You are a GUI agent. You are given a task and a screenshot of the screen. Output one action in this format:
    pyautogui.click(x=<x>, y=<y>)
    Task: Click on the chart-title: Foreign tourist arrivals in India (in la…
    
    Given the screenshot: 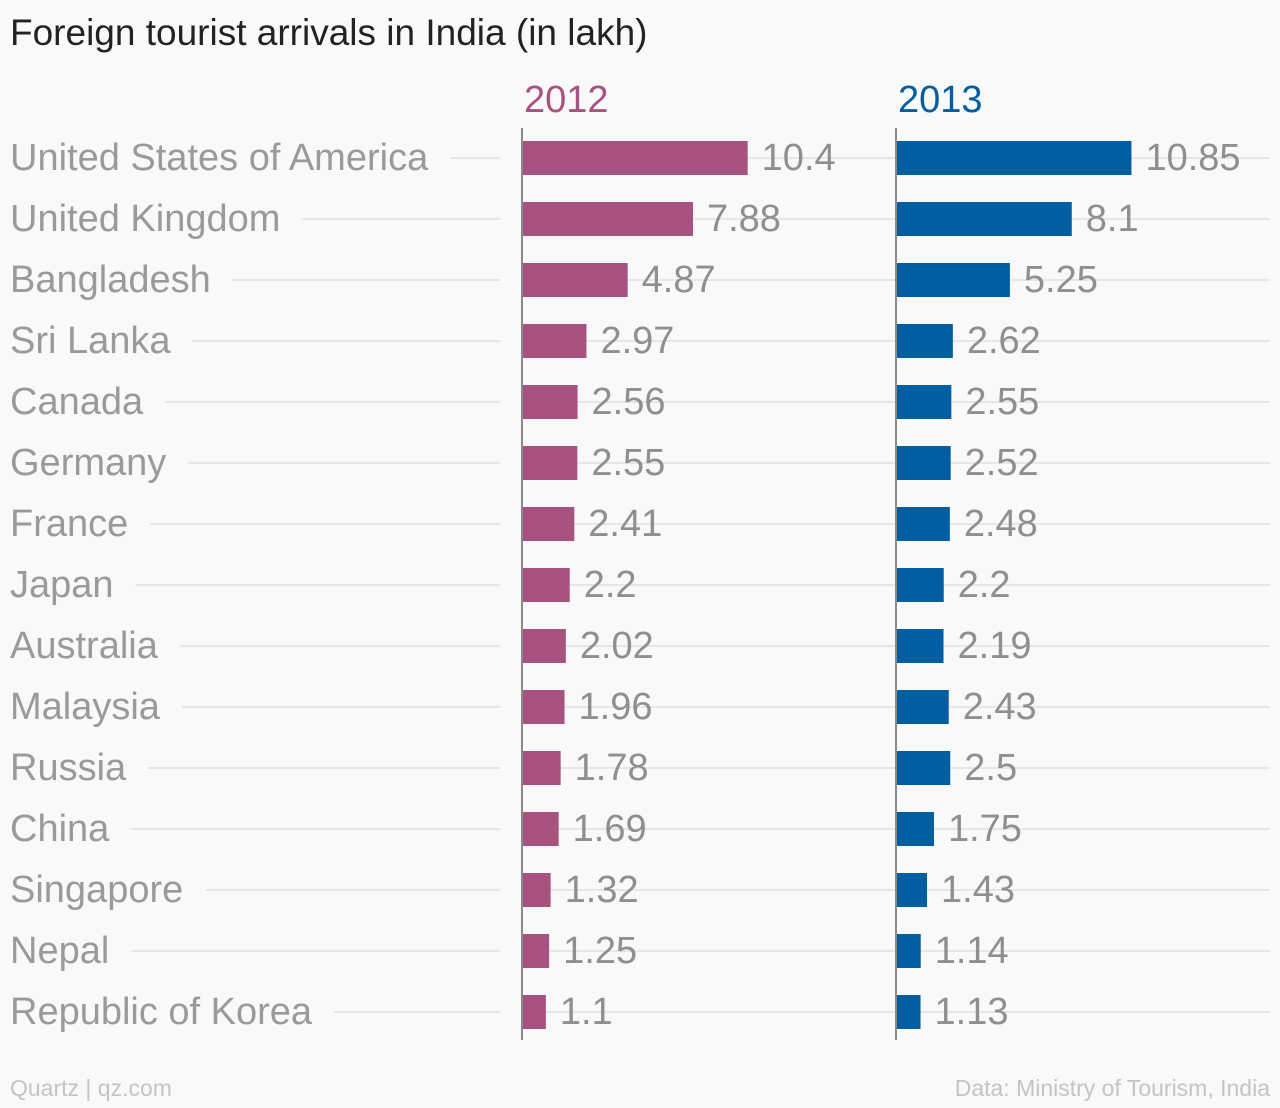 What is the action you would take?
    pyautogui.click(x=329, y=32)
    